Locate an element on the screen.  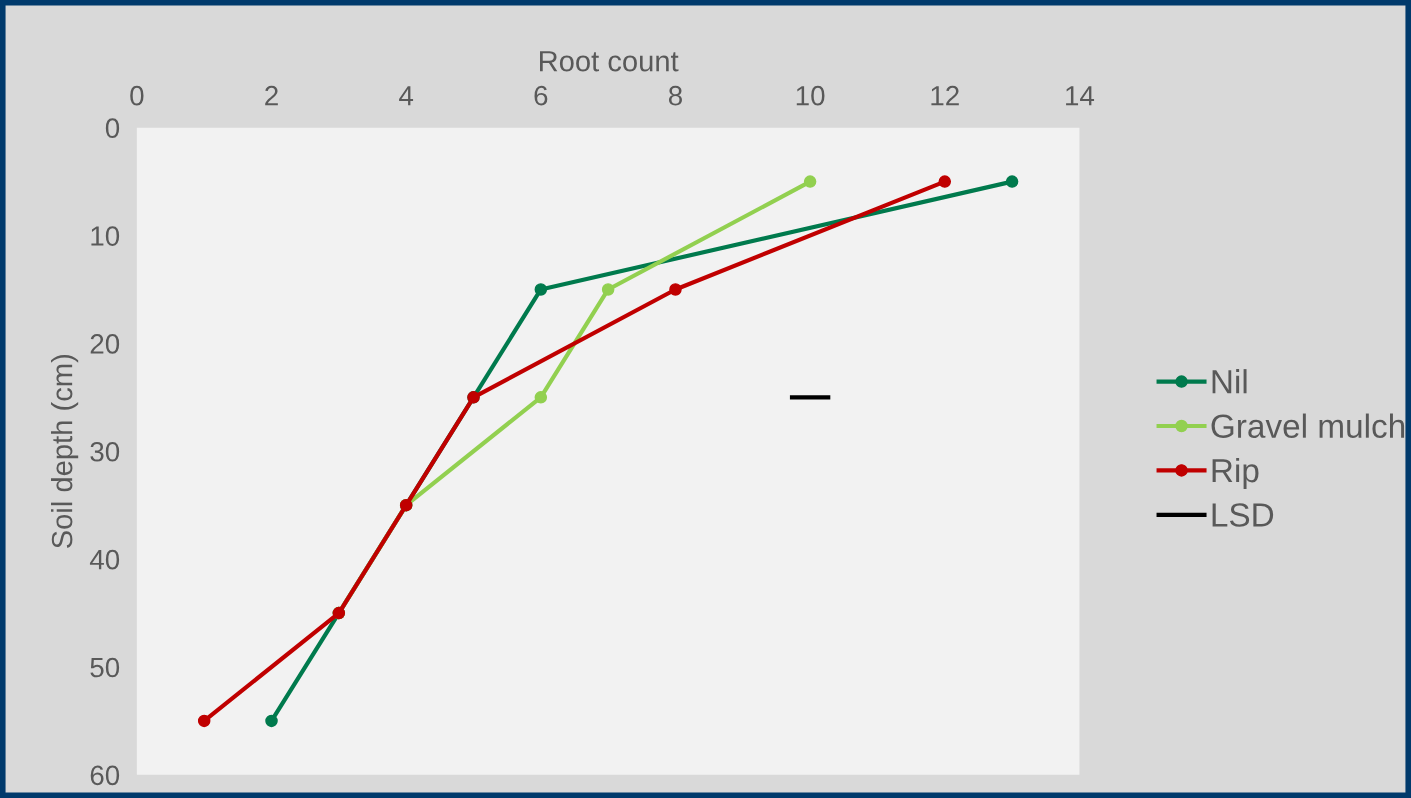
x-axis-title: Root count is located at coordinates (609, 61).